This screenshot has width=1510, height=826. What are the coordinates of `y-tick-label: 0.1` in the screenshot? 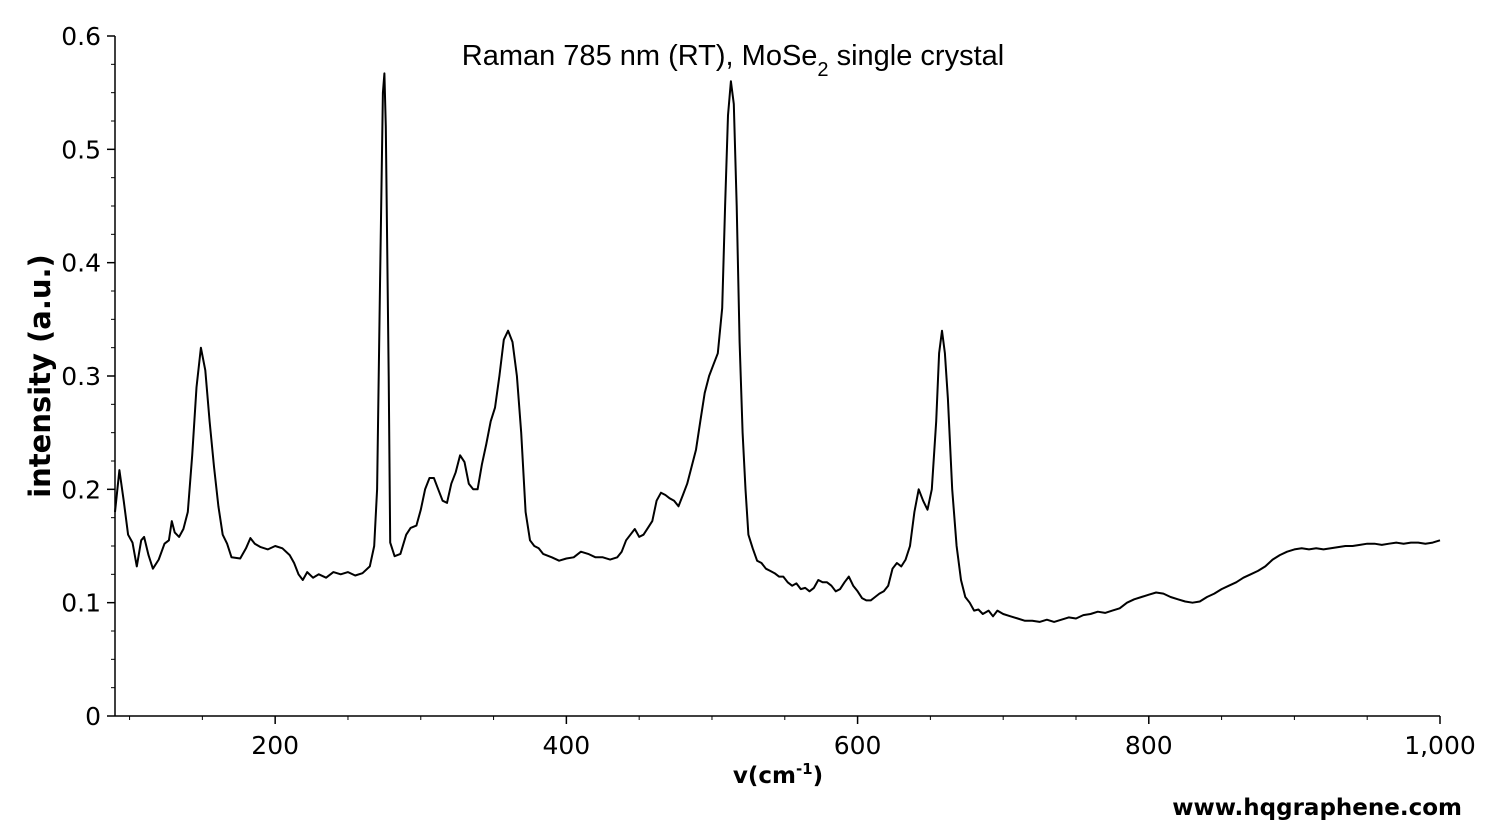 It's located at (81, 603).